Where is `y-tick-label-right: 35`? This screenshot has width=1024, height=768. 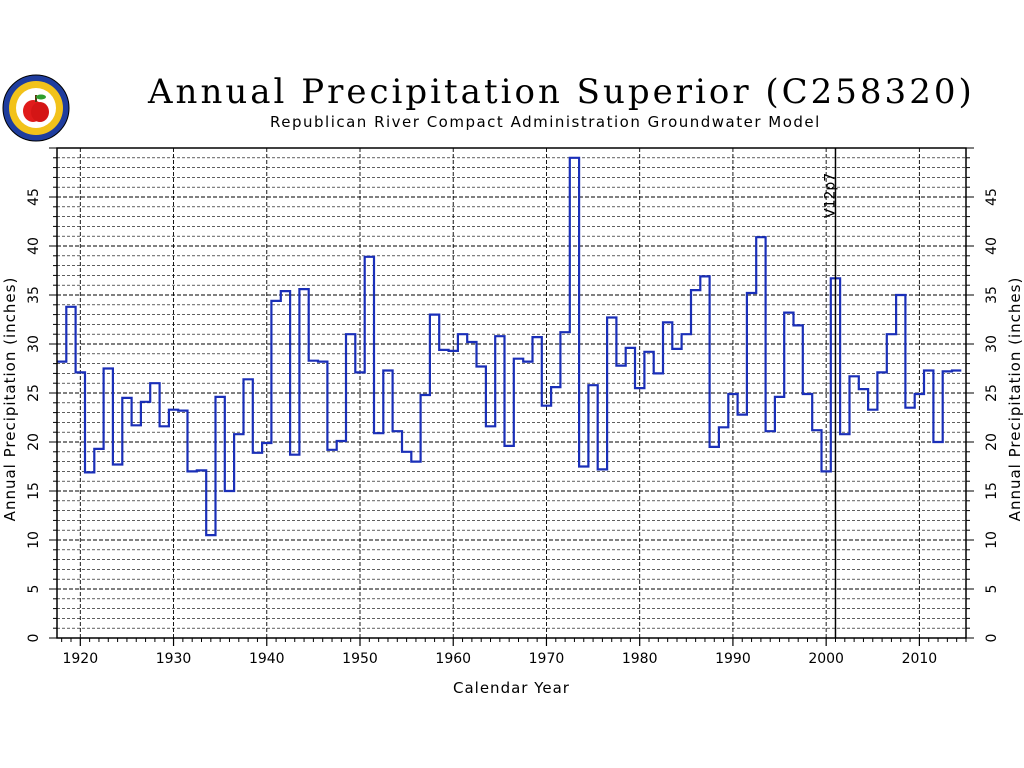 y-tick-label-right: 35 is located at coordinates (992, 295).